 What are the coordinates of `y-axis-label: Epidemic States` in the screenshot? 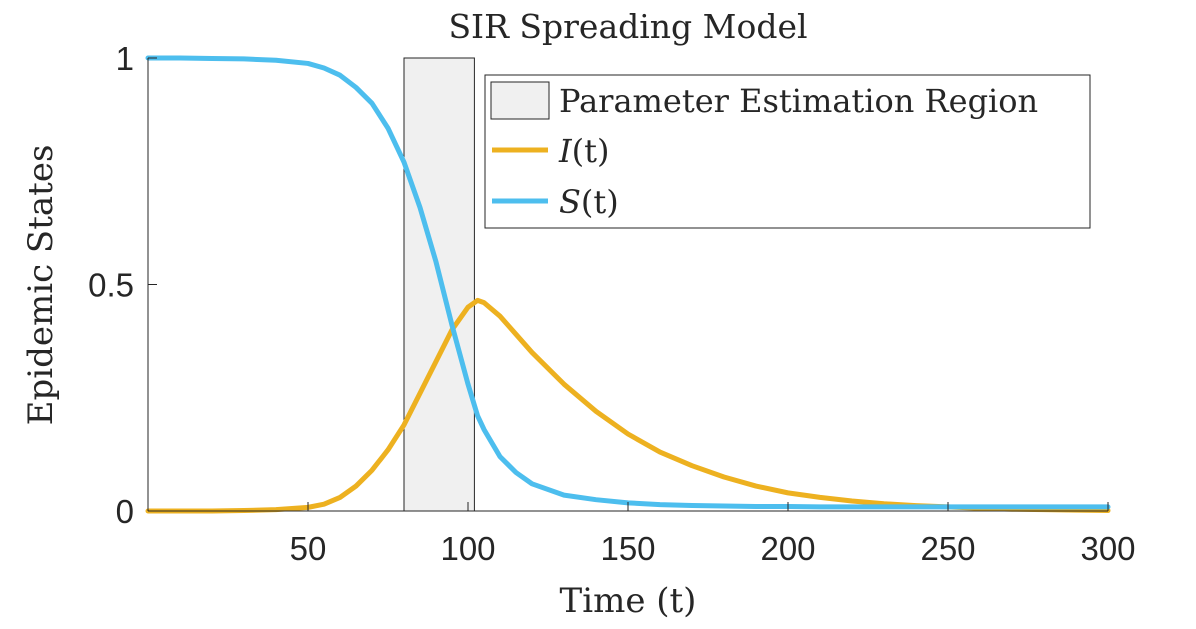 It's located at (41, 285).